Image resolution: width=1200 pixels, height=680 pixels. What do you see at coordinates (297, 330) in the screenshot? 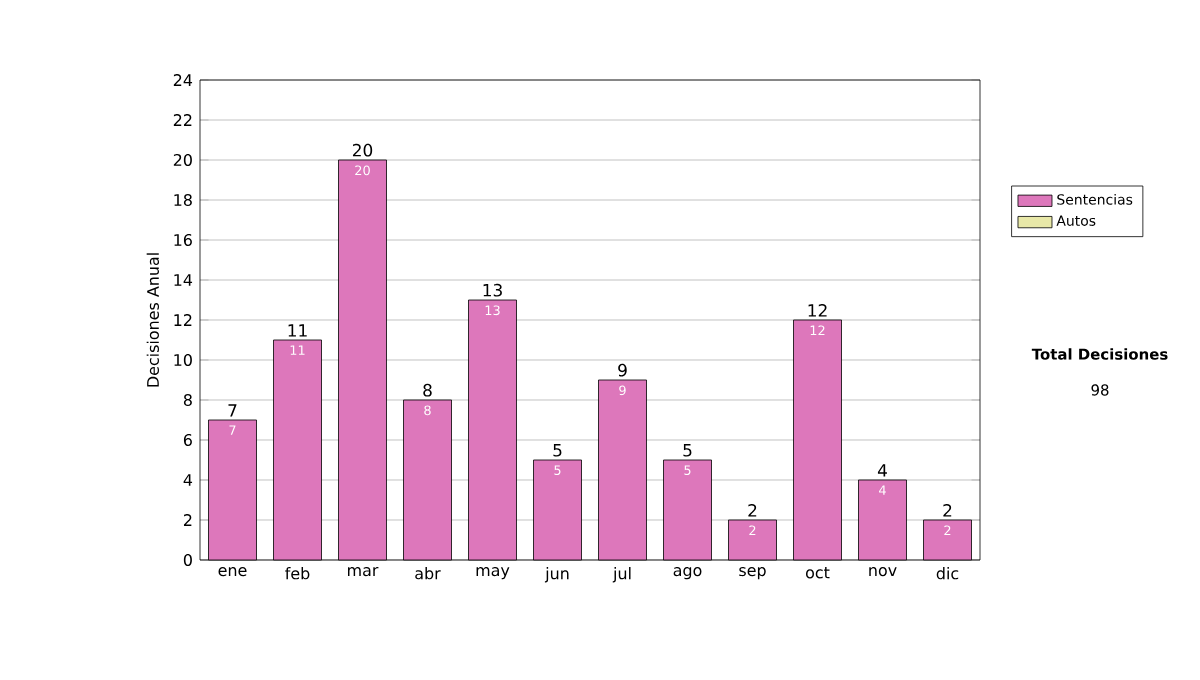
I see `total-label: 11` at bounding box center [297, 330].